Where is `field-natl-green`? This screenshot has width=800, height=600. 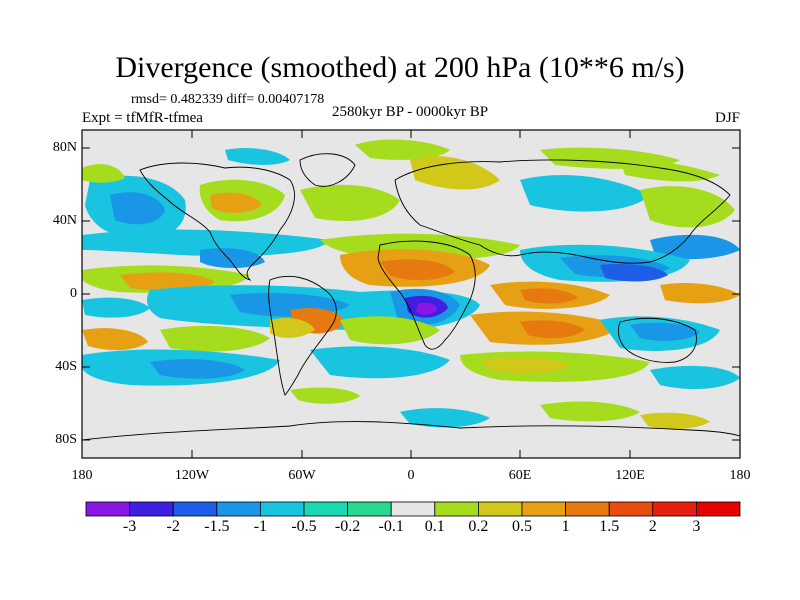
field-natl-green is located at coordinates (350, 202).